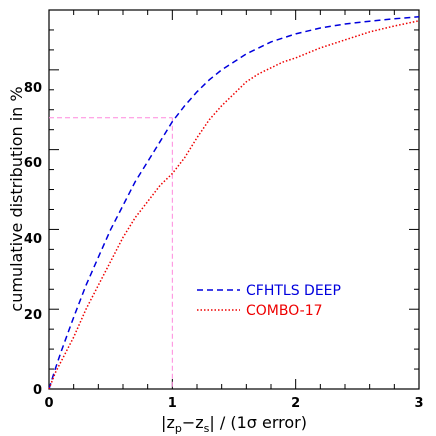  I want to click on x-axis-title-part: | / (1σ error), so click(258, 422).